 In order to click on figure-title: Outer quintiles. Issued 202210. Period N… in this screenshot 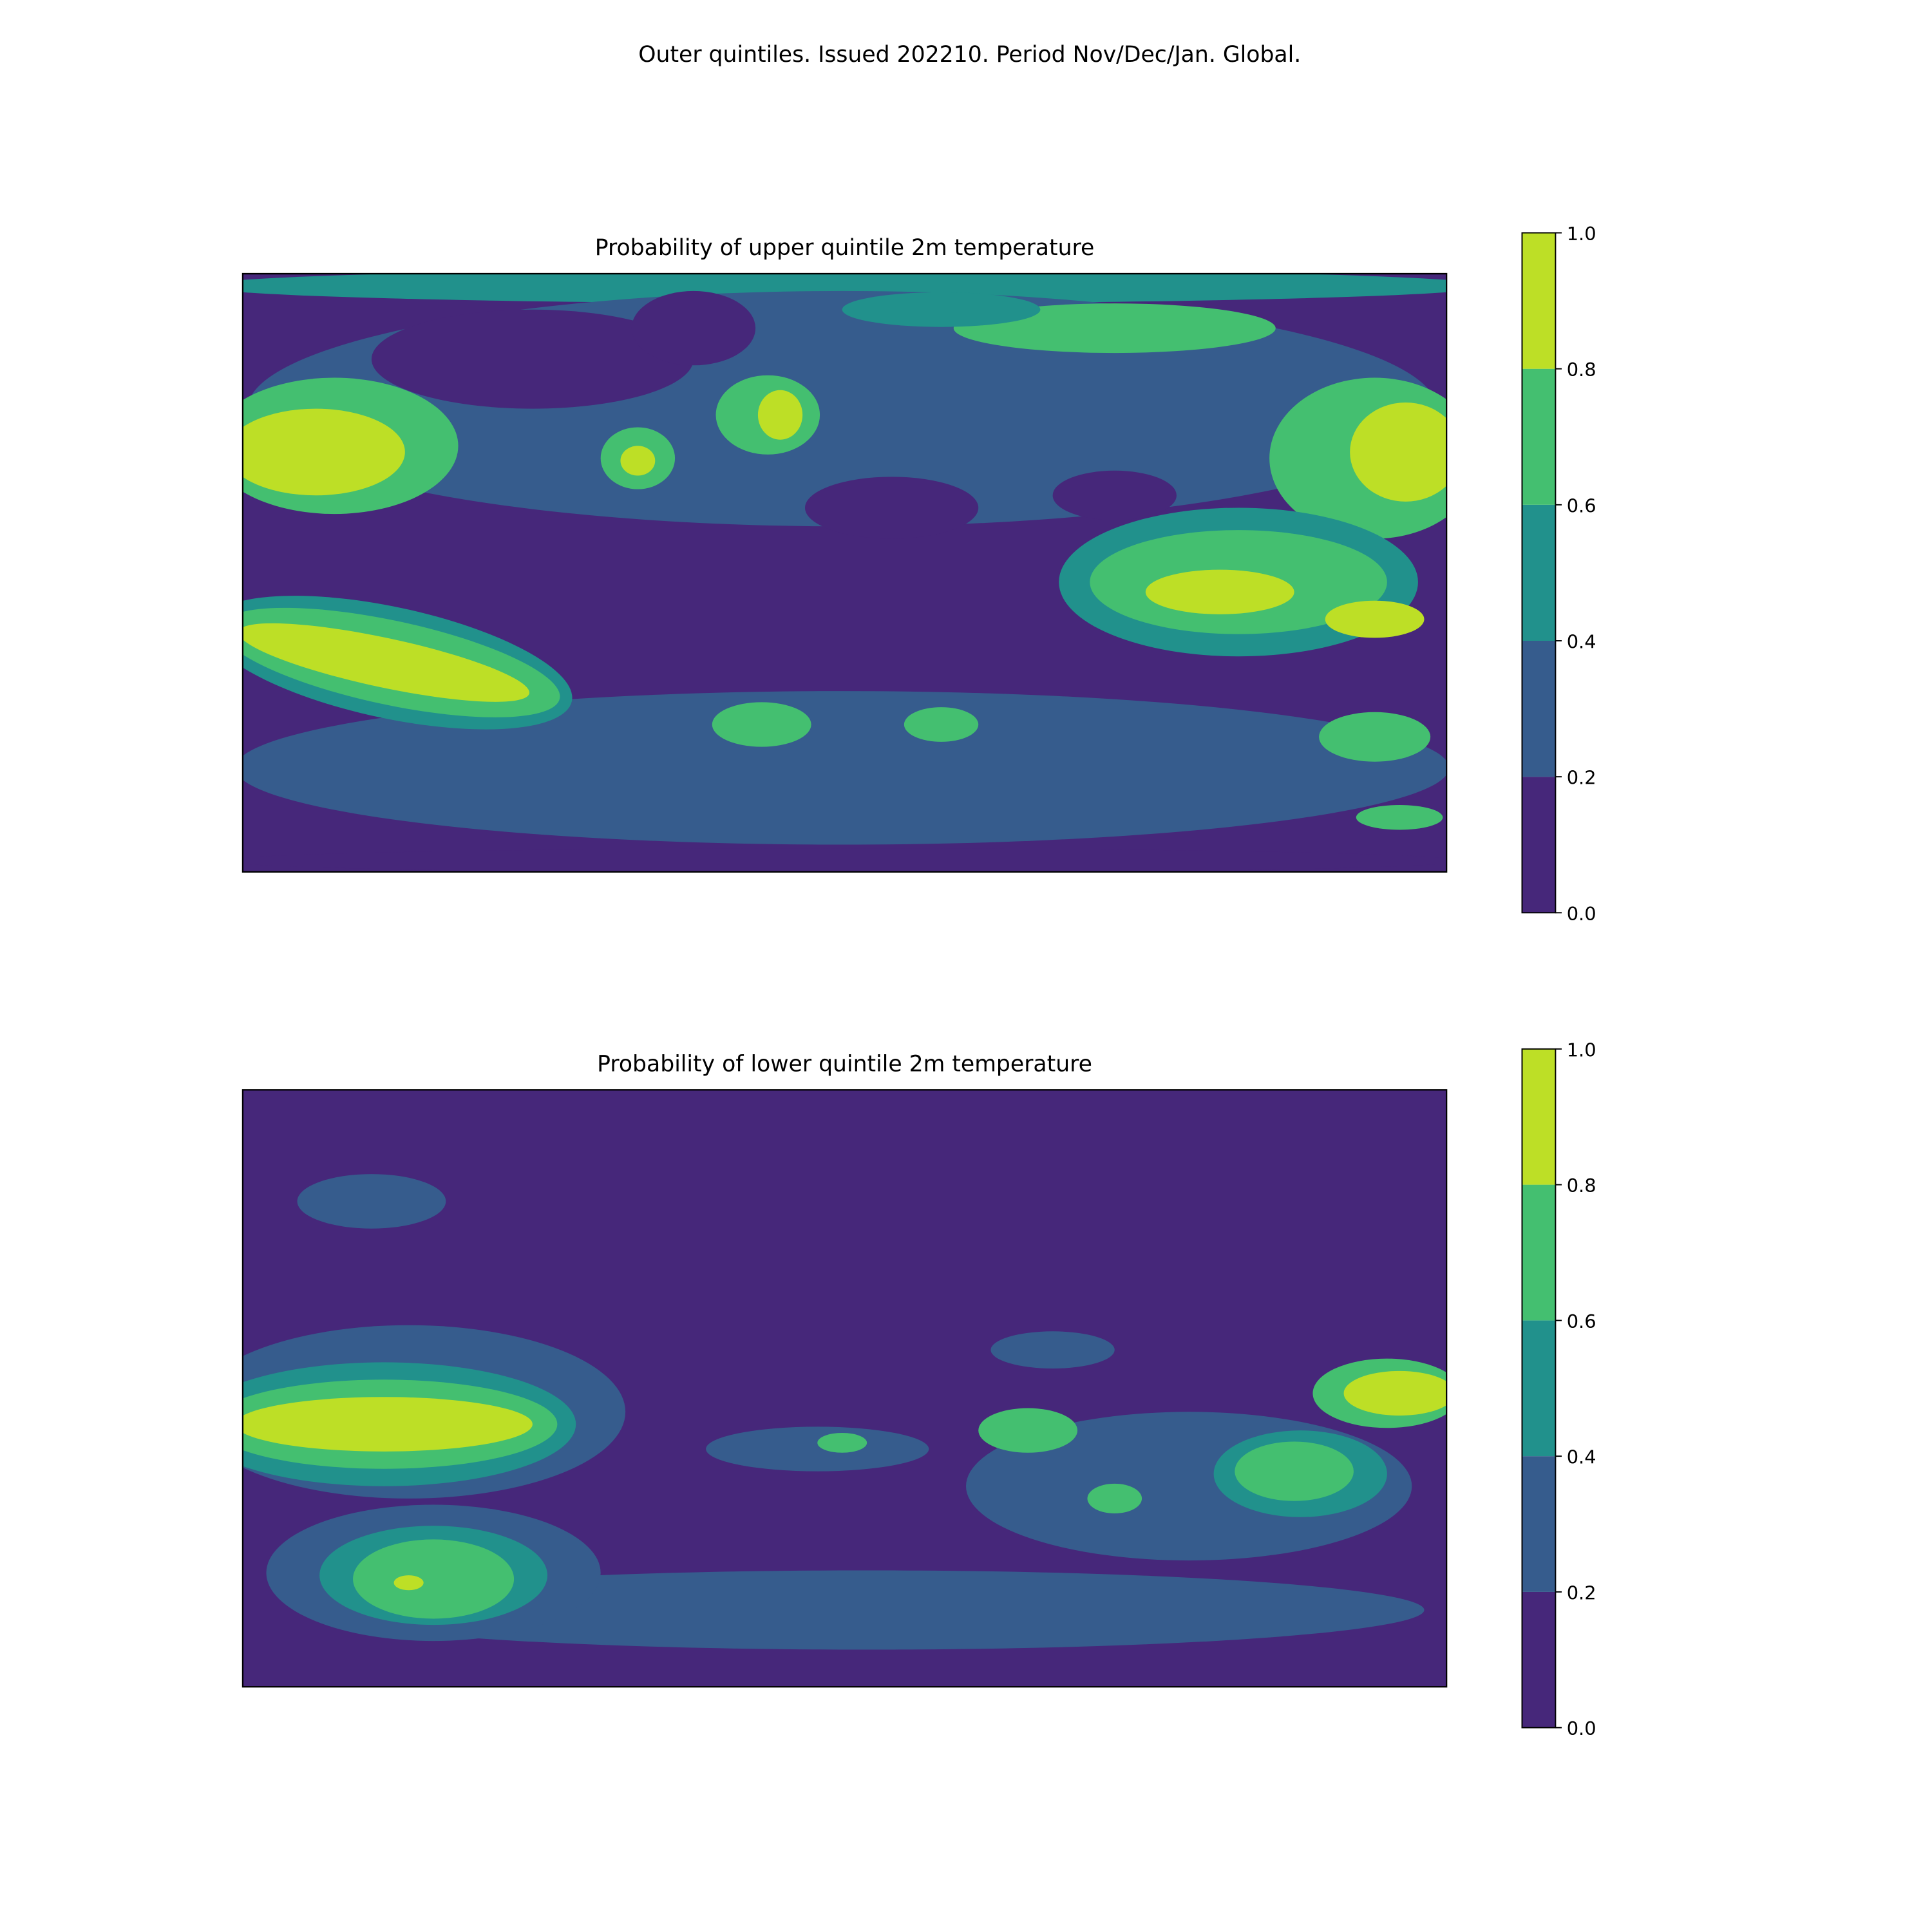, I will do `click(970, 55)`.